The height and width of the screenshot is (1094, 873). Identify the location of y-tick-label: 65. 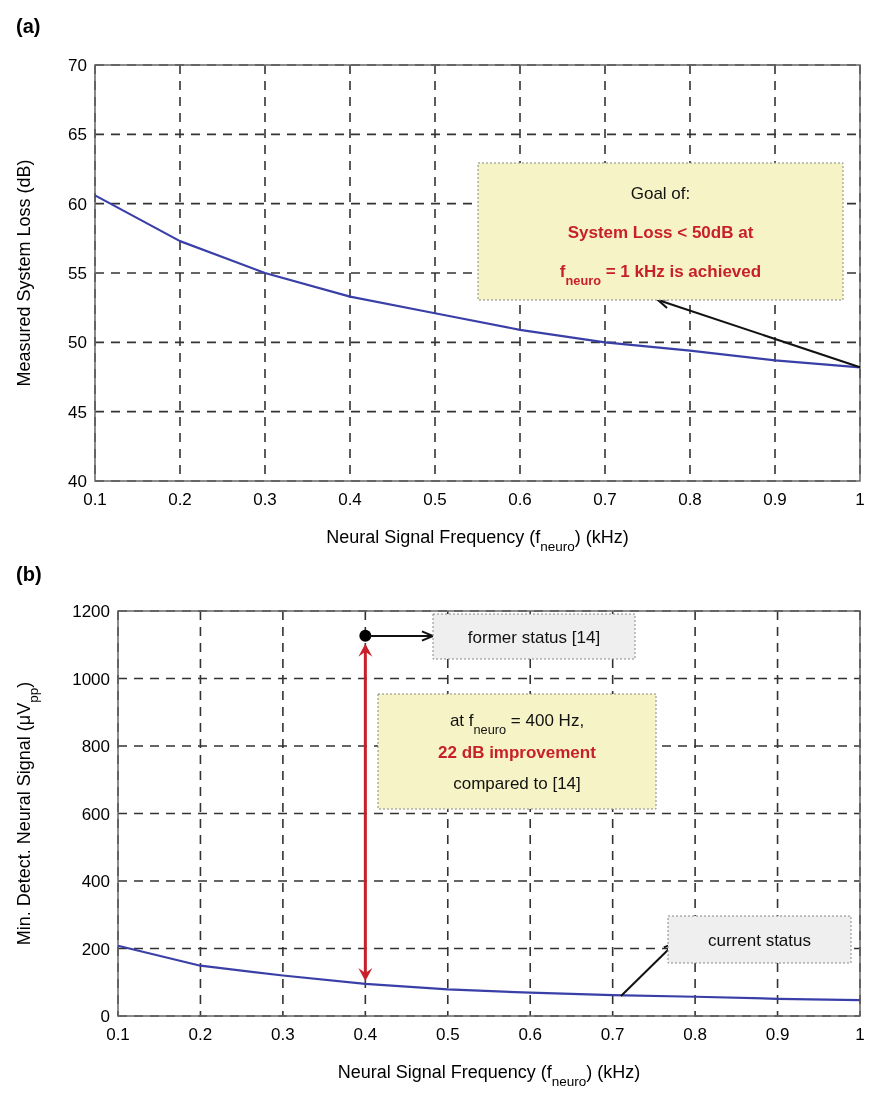
(77, 135).